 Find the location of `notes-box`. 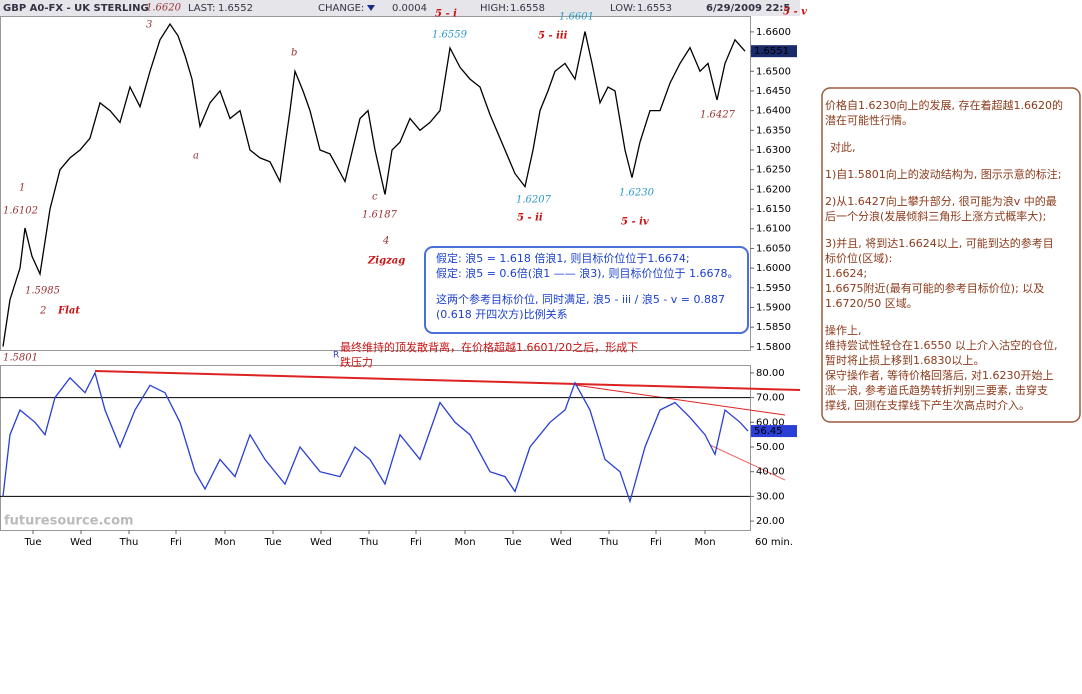

notes-box is located at coordinates (951, 255).